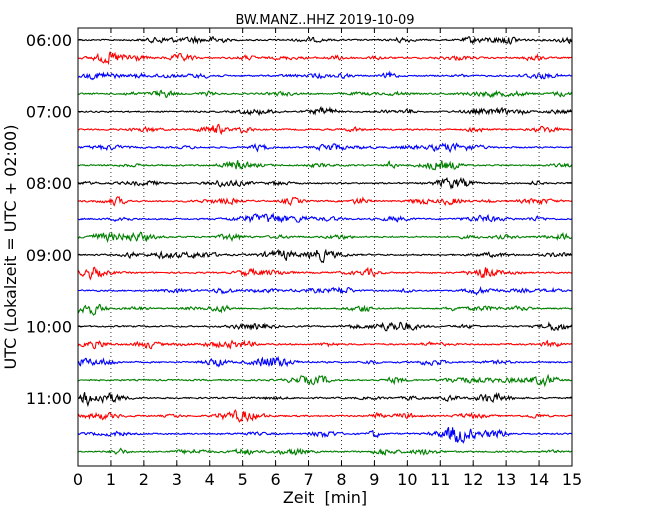  I want to click on y-tick-label: 10:00, so click(49, 326).